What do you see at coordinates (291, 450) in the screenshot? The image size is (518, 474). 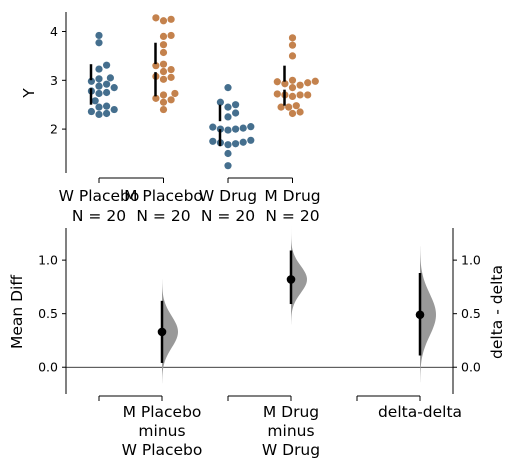 I see `comparison-label-line: W Drug` at bounding box center [291, 450].